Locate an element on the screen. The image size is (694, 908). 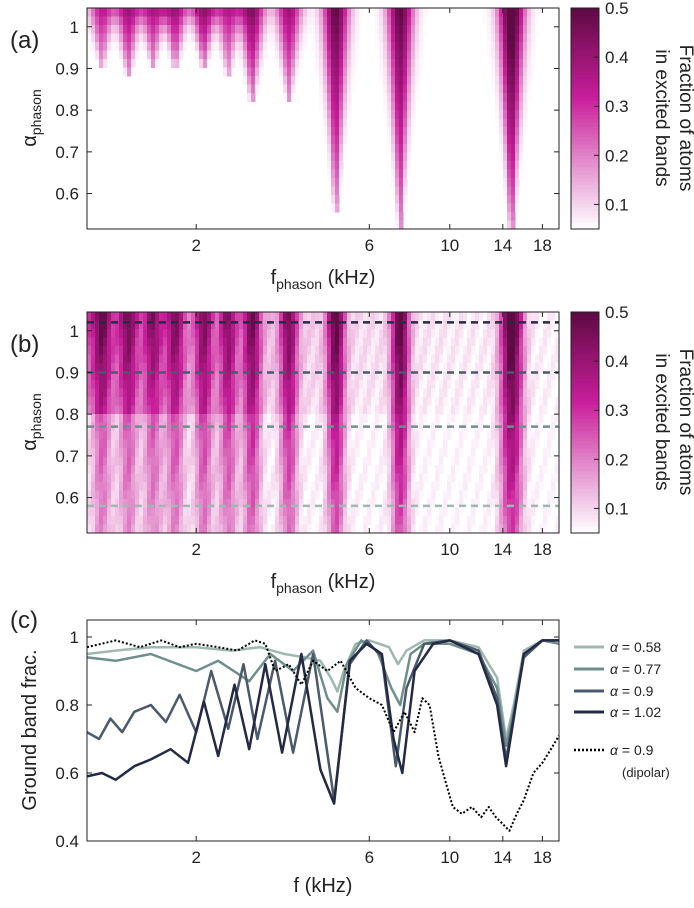
panel-a-colorbar is located at coordinates (585, 119).